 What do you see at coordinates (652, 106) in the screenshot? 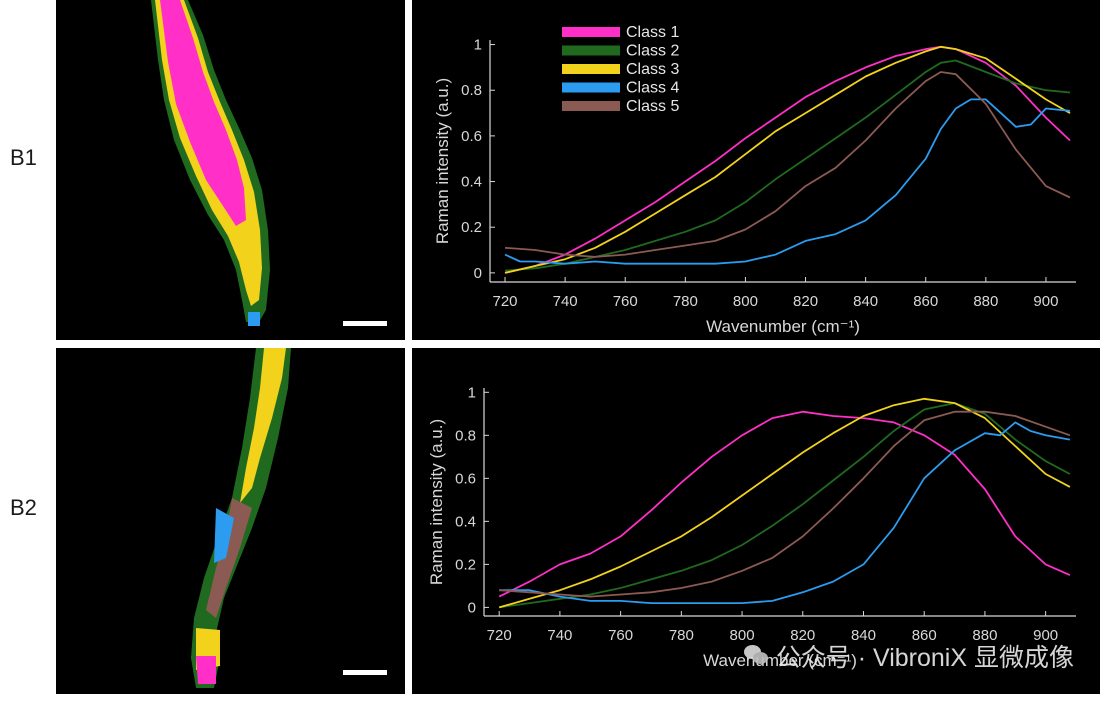
I see `legend-label-class-5: Class 5` at bounding box center [652, 106].